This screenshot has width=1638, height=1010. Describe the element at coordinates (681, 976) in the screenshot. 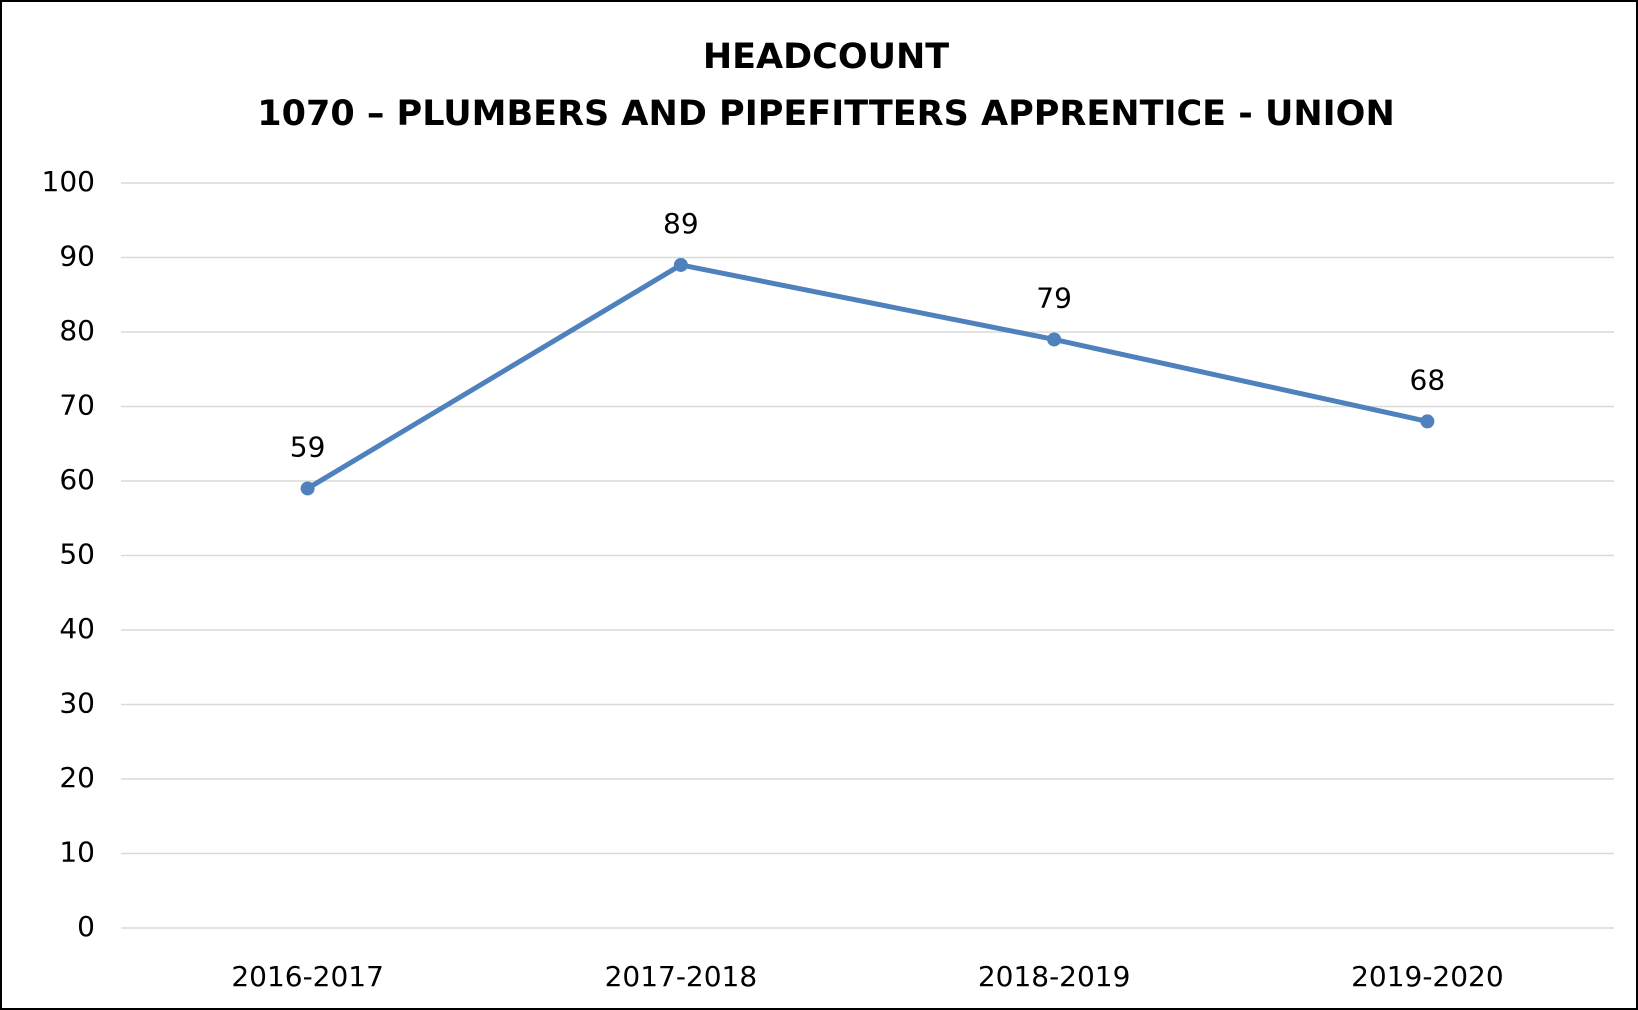

I see `x-tick-label: 2017-2018` at that location.